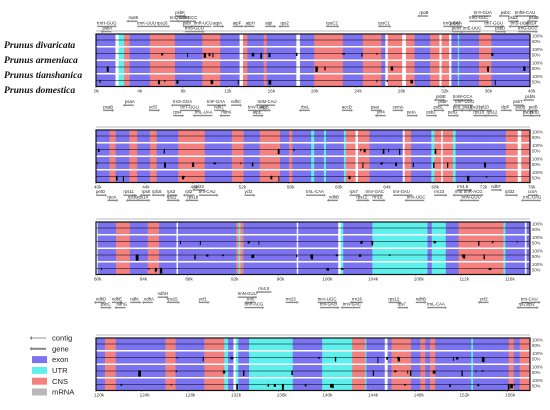  What do you see at coordinates (443, 101) in the screenshot?
I see `gene-label: psbF` at bounding box center [443, 101].